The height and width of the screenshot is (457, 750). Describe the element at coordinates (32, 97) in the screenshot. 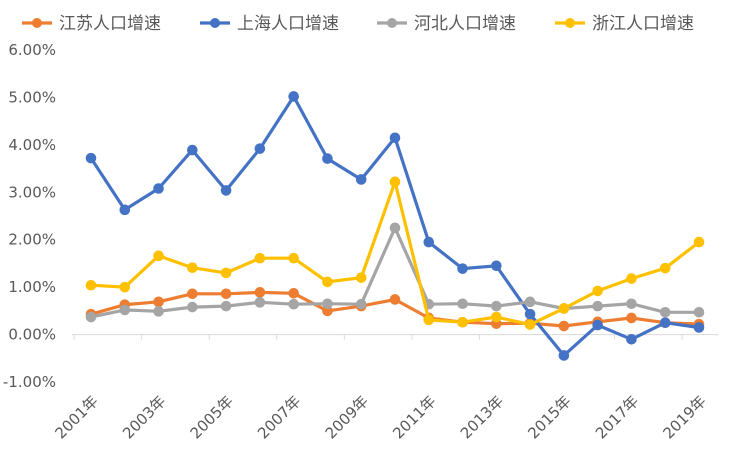

I see `y-tick-label: 5.00%` at that location.